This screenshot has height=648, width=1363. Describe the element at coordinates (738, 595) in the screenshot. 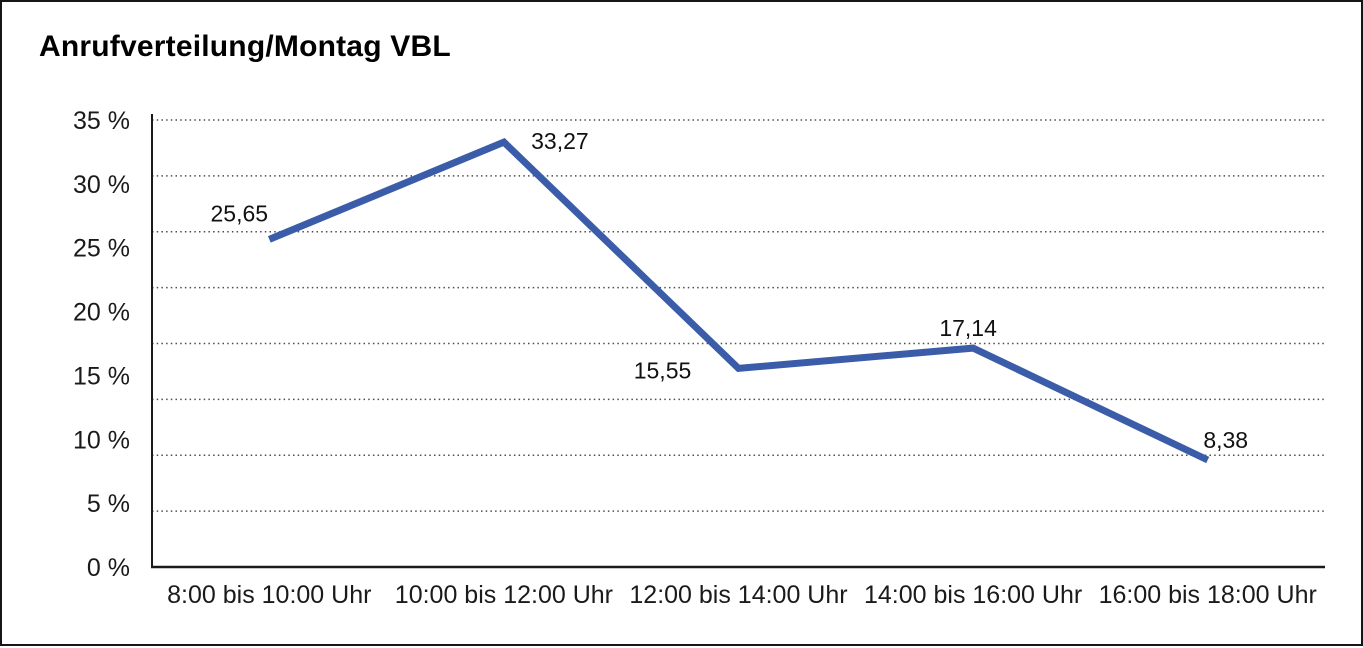

I see `x-tick-label: 12:00 bis 14:00 Uhr` at that location.